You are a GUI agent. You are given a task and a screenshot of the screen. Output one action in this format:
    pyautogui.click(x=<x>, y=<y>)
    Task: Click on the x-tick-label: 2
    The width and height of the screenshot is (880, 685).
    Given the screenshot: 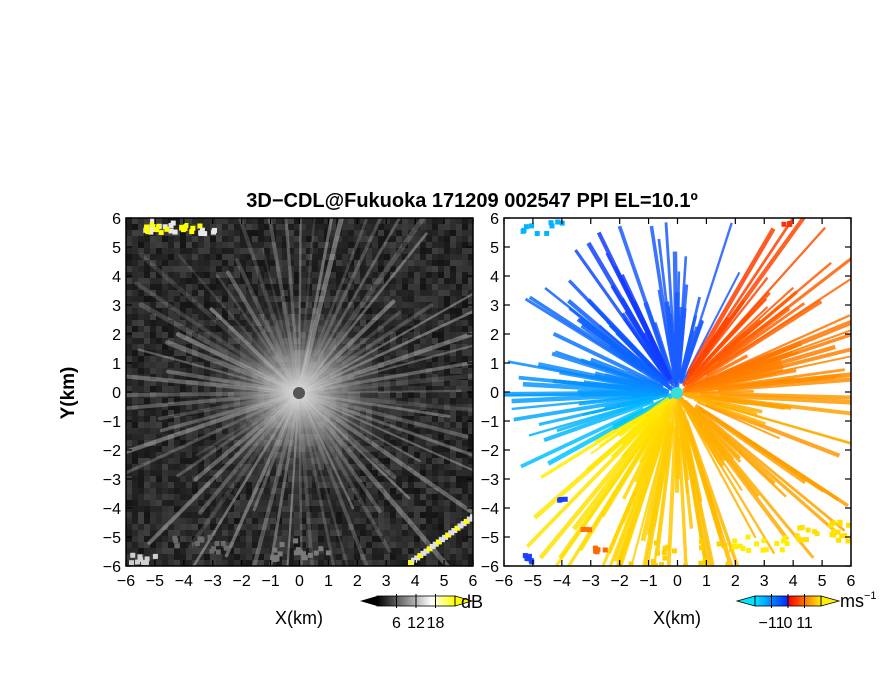 What is the action you would take?
    pyautogui.click(x=357, y=581)
    